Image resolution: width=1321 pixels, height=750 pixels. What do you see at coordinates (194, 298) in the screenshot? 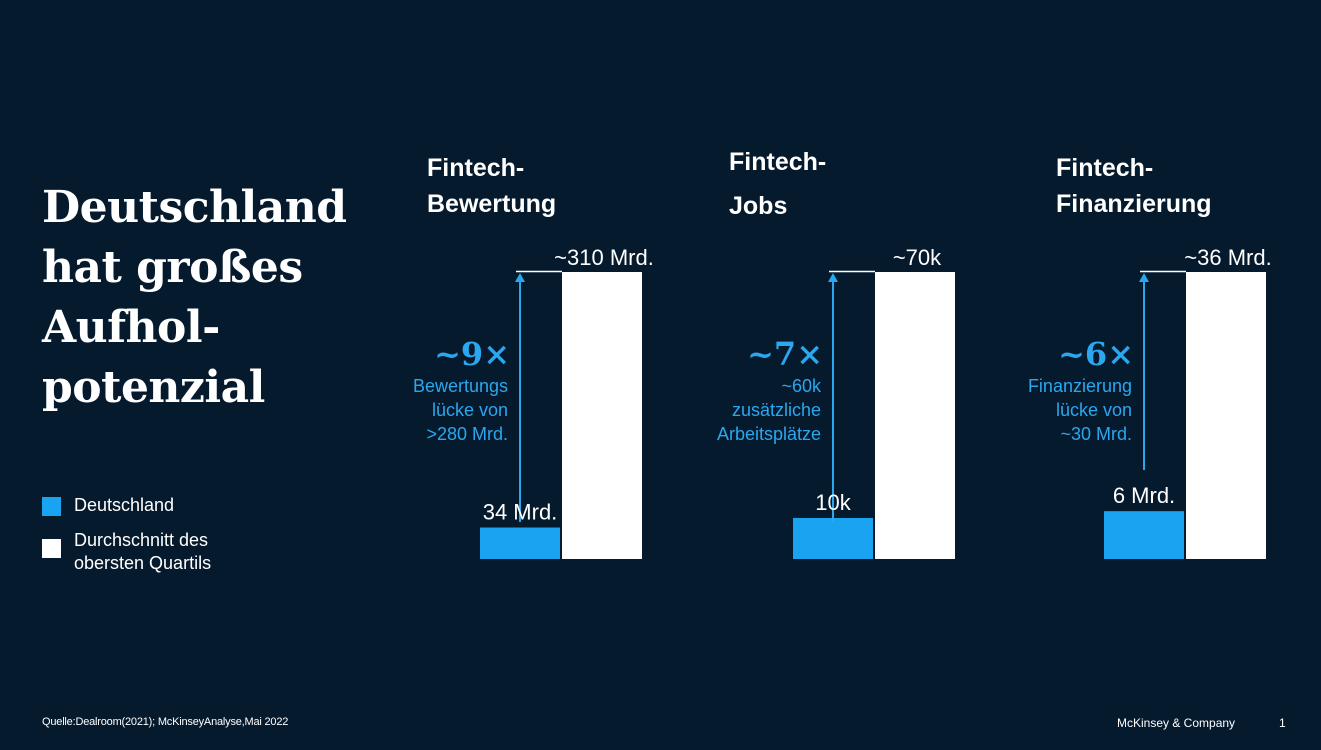
I see `headline: Deutschland hat großes Aufhol- potenzial` at bounding box center [194, 298].